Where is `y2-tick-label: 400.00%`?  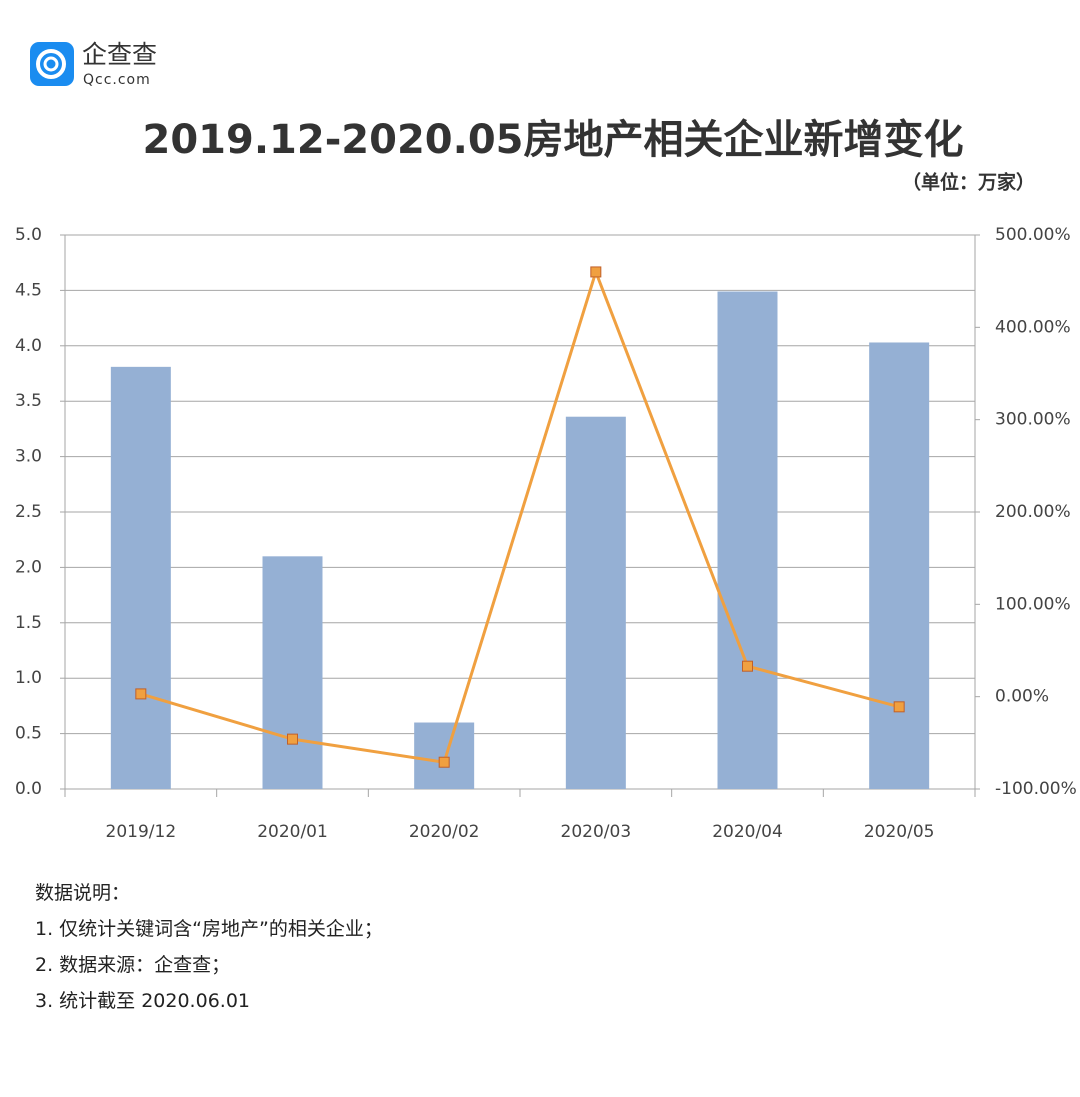
y2-tick-label: 400.00% is located at coordinates (1033, 327).